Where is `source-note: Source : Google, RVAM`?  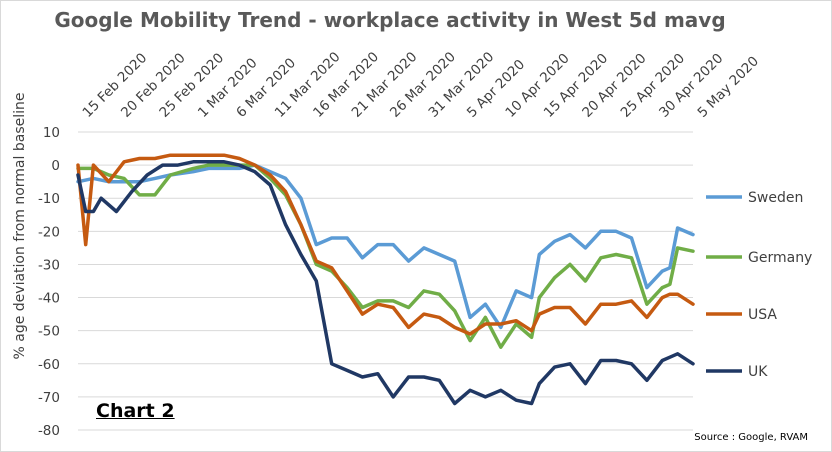
source-note: Source : Google, RVAM is located at coordinates (751, 437).